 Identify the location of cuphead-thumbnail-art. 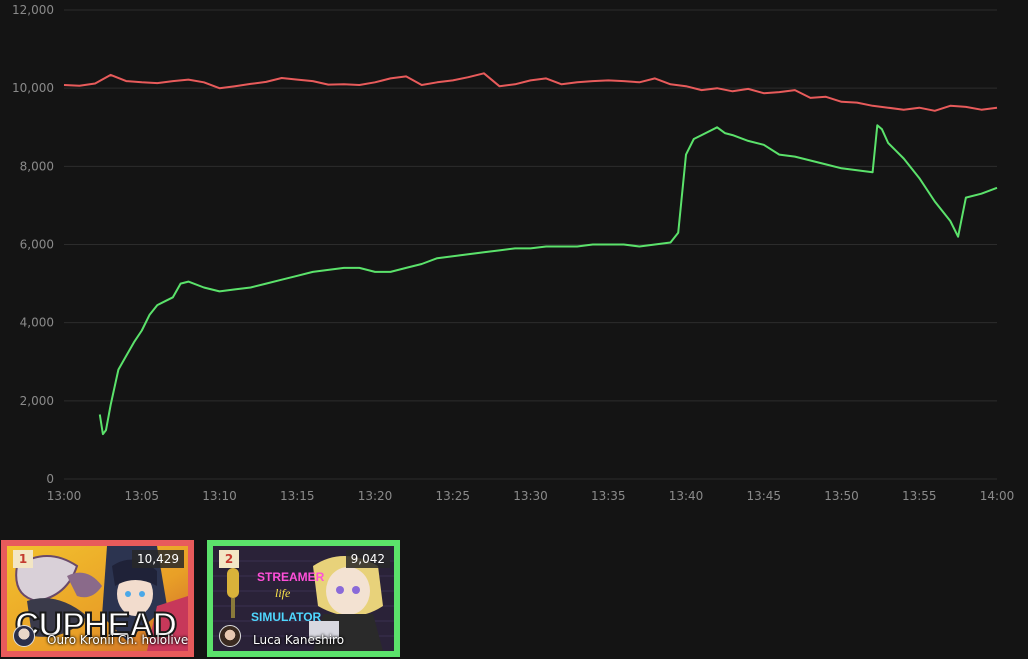
(97, 598).